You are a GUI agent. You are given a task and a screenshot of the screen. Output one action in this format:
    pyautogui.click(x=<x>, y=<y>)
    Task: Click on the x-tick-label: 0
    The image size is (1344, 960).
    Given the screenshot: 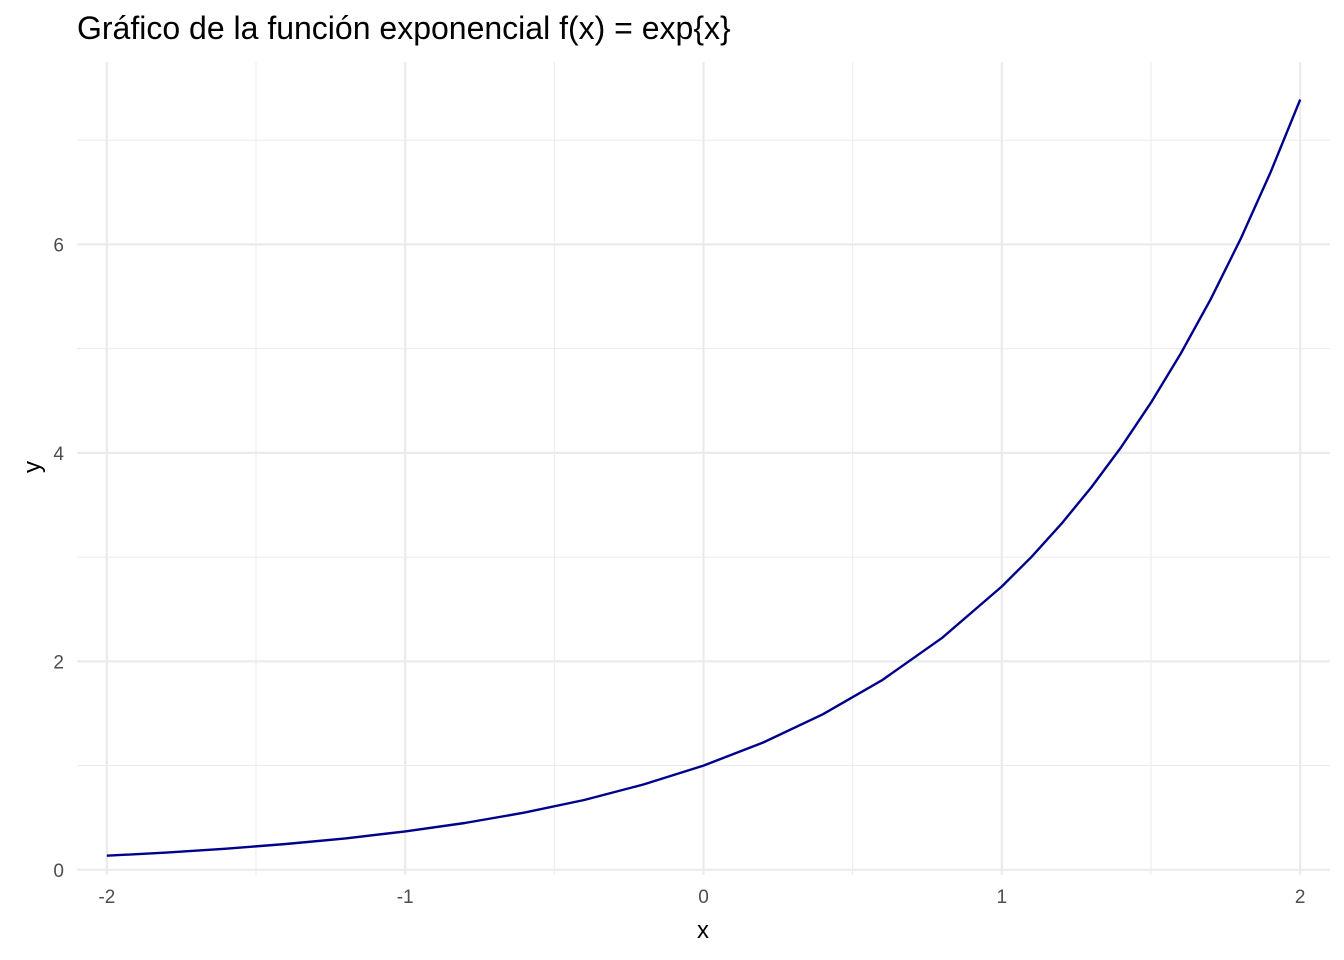 What is the action you would take?
    pyautogui.click(x=703, y=897)
    